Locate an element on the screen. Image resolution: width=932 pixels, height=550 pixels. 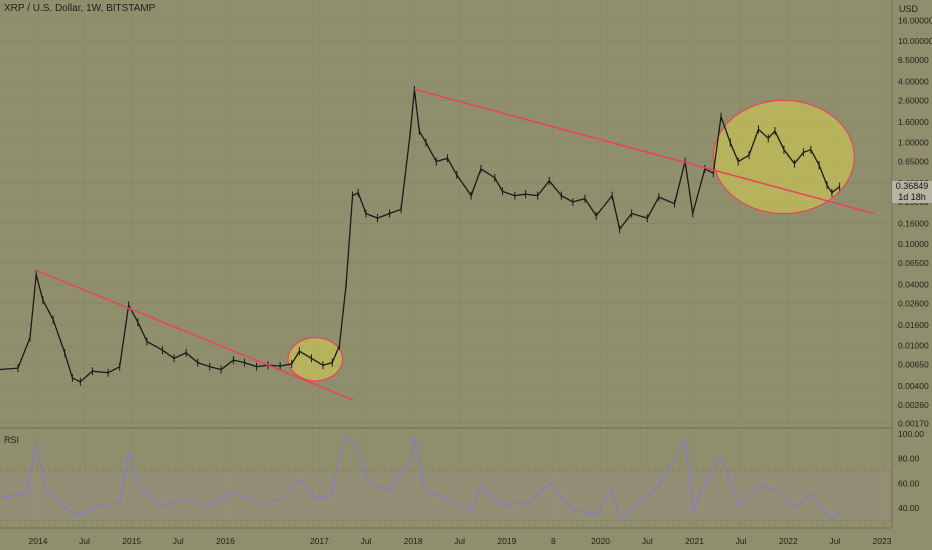
price-tick-label: 0.00170 is located at coordinates (913, 424).